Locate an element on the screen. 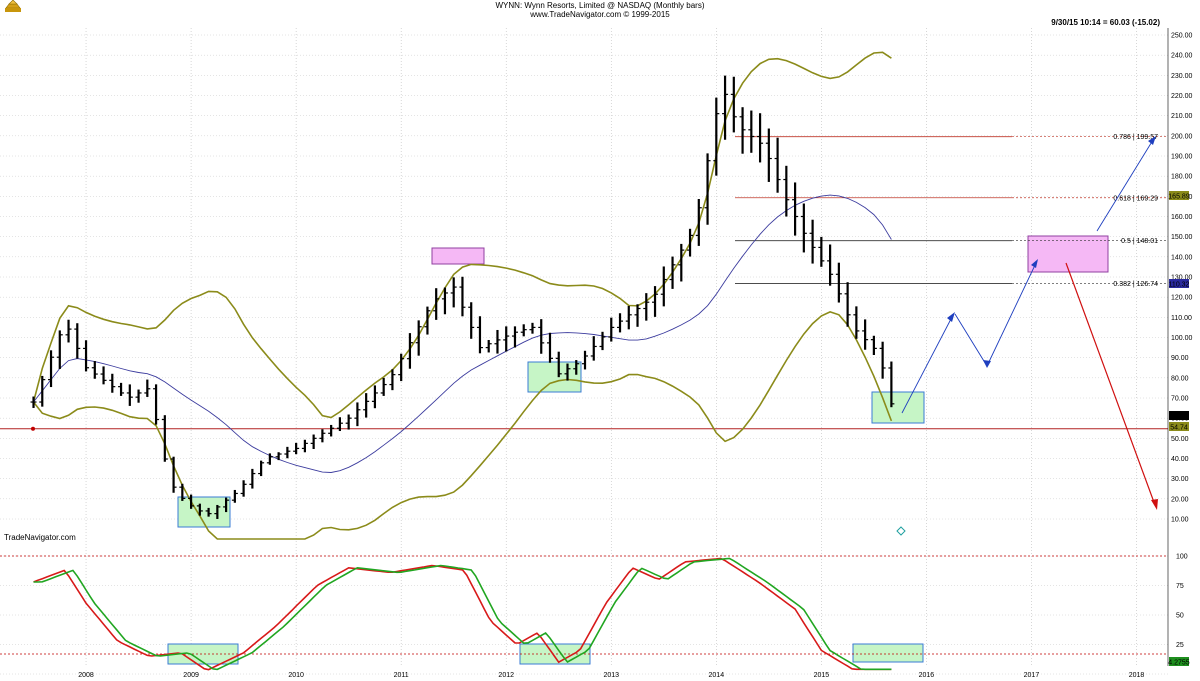  y-tick-label: 30.00 is located at coordinates (1180, 479).